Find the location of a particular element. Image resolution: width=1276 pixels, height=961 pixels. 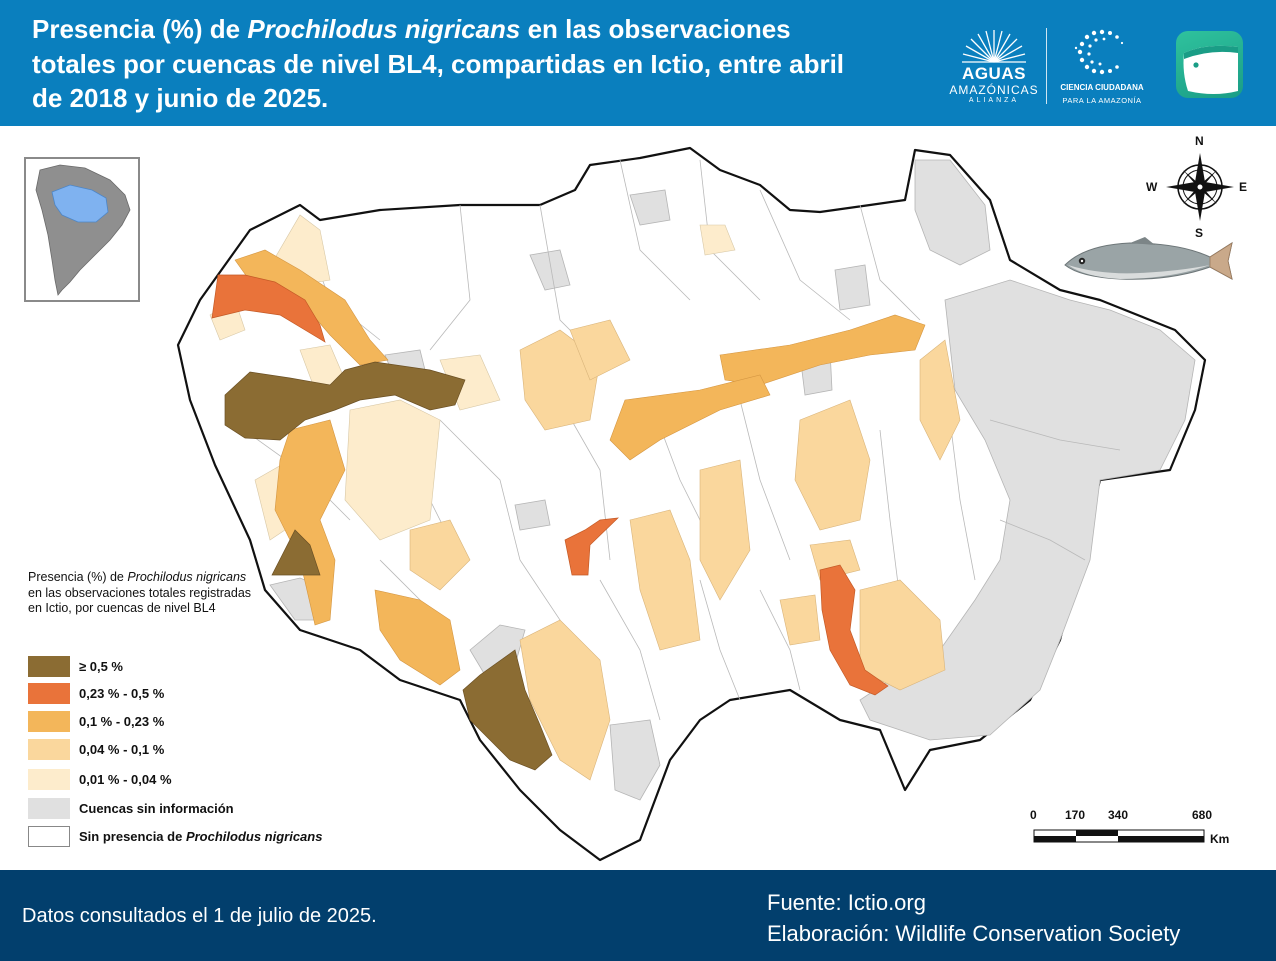

legend-title-species: Prochilodus nigricans is located at coordinates (187, 577).